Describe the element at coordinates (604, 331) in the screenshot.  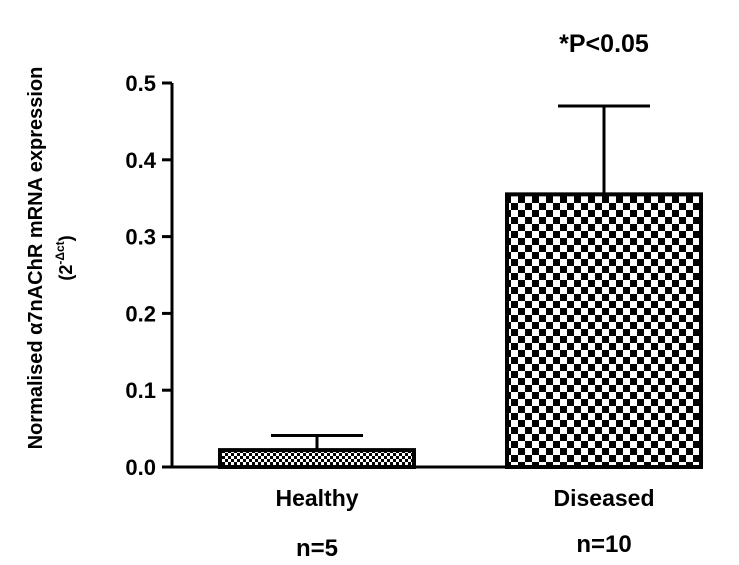
I see `bar-diseased` at that location.